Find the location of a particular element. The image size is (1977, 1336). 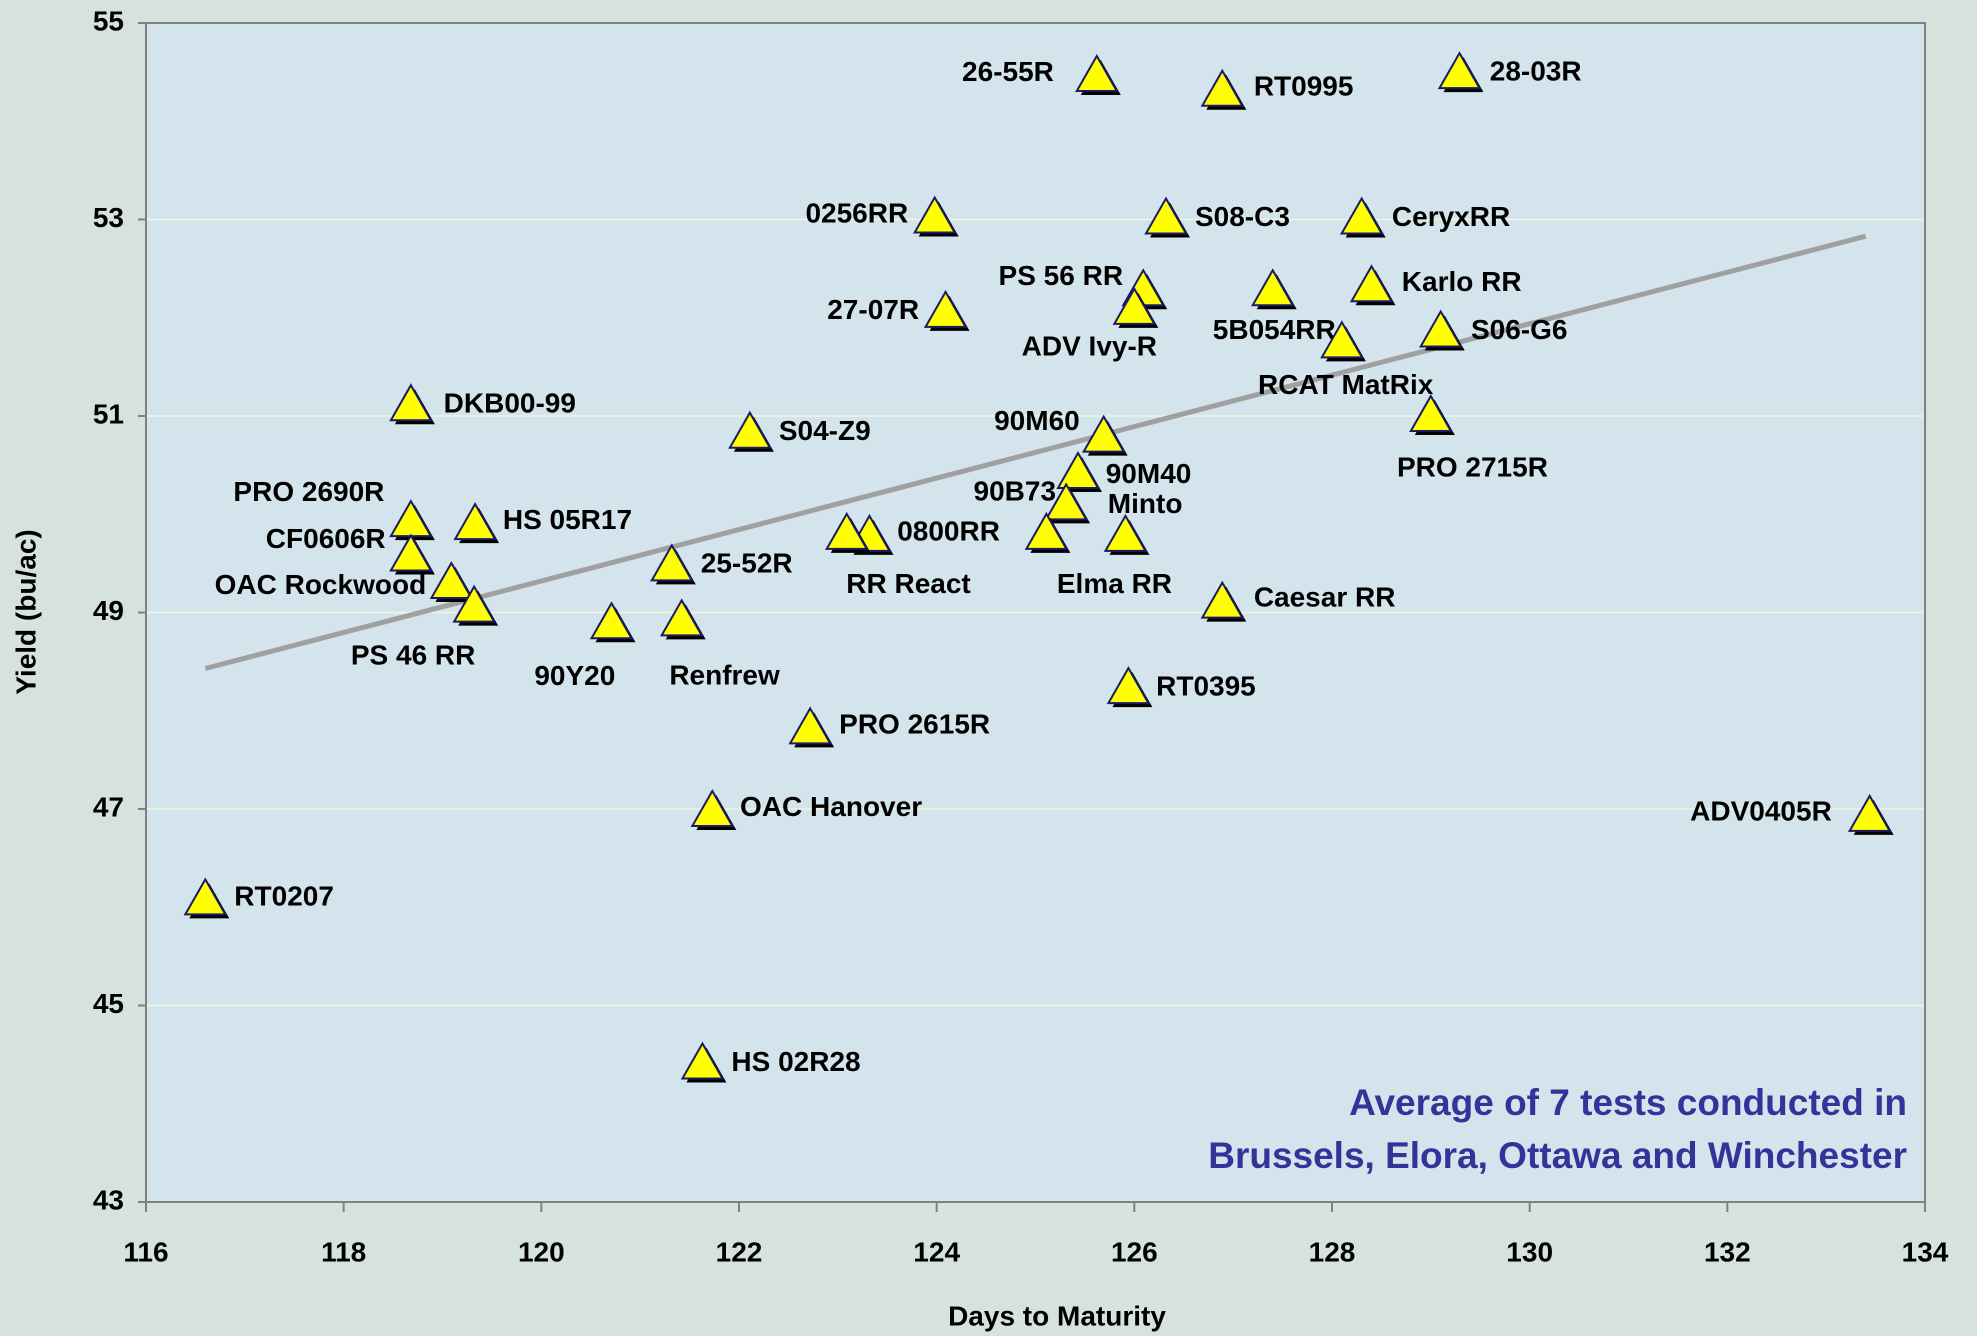

point-label: HS 05R17 is located at coordinates (567, 519).